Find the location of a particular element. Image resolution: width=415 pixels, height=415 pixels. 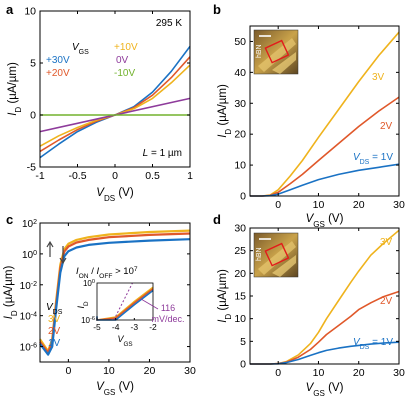

subthreshold-slope-value: 116 is located at coordinates (168, 308).